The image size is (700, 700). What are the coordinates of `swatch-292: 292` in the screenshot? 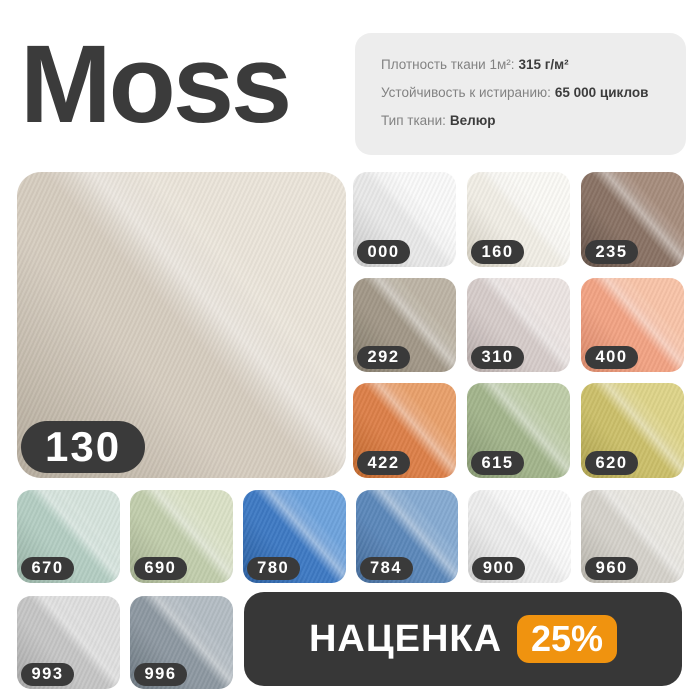 It's located at (404, 325).